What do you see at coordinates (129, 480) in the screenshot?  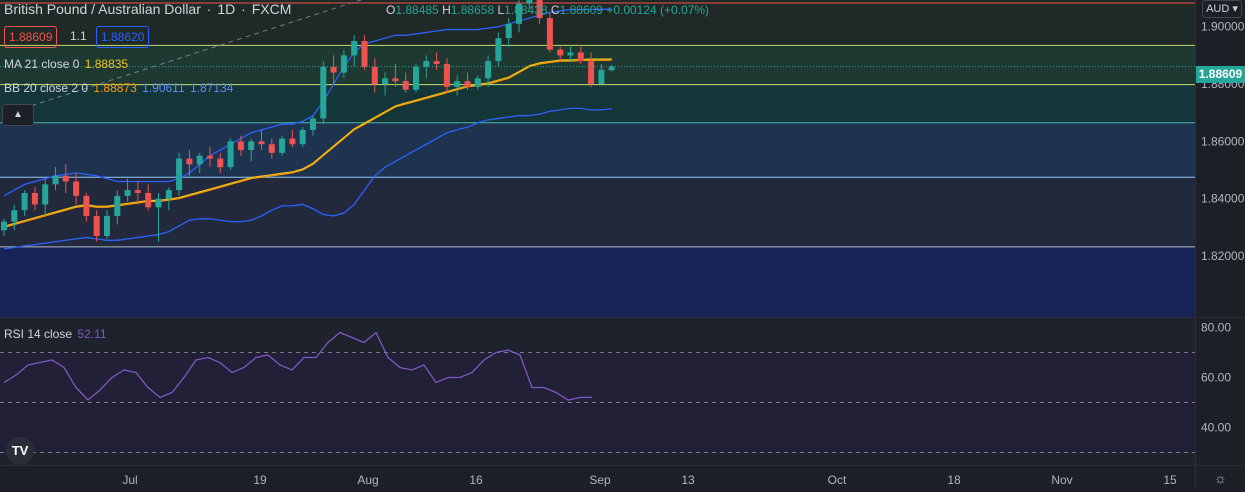 I see `time-tick-label: Jul` at bounding box center [129, 480].